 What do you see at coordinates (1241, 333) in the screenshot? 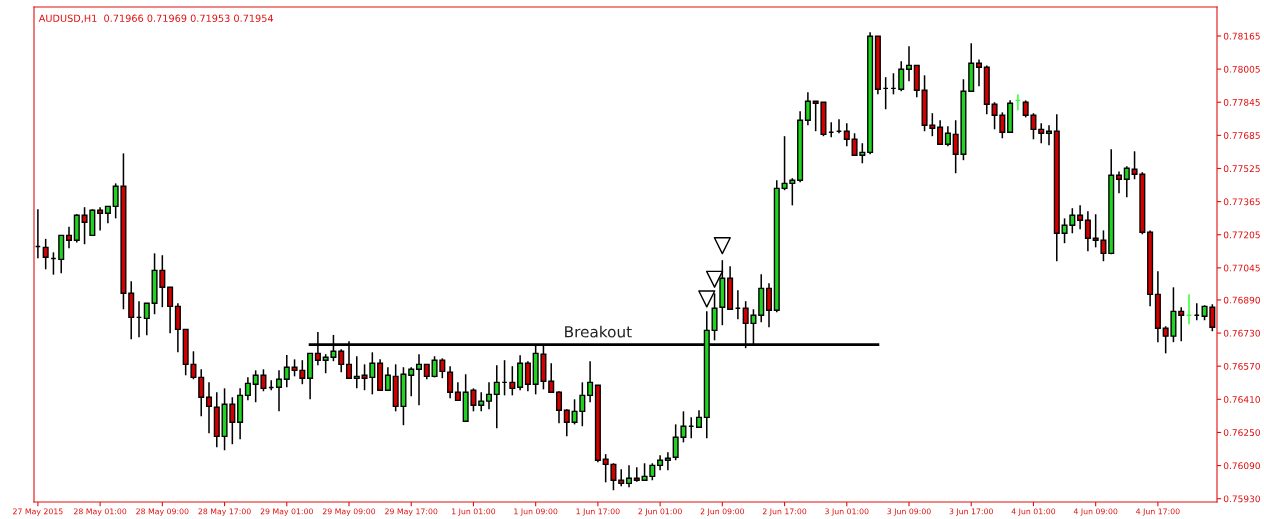
I see `y-tick-label: 0.76730` at bounding box center [1241, 333].